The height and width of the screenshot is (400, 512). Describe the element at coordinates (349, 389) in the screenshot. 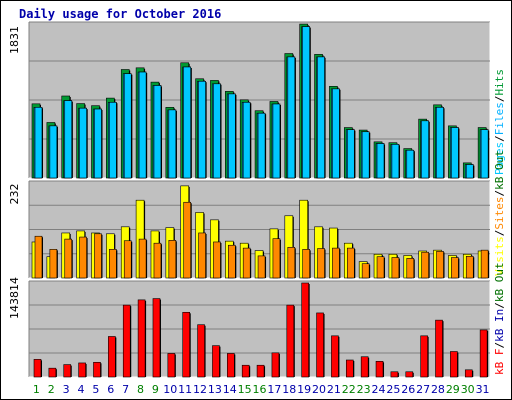

I see `x-tick-label: 22` at that location.